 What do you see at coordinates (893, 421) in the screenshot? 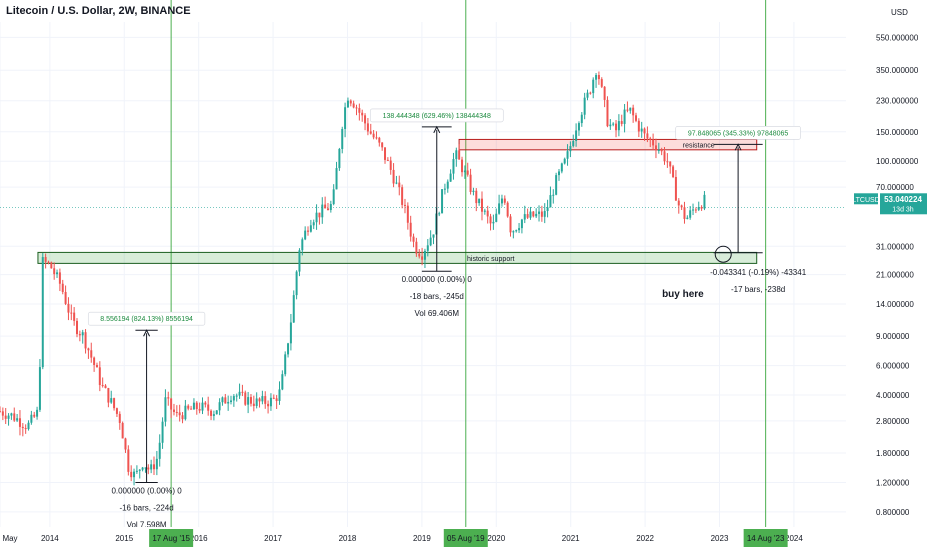
I see `price-tick-label: 2.800000` at bounding box center [893, 421].